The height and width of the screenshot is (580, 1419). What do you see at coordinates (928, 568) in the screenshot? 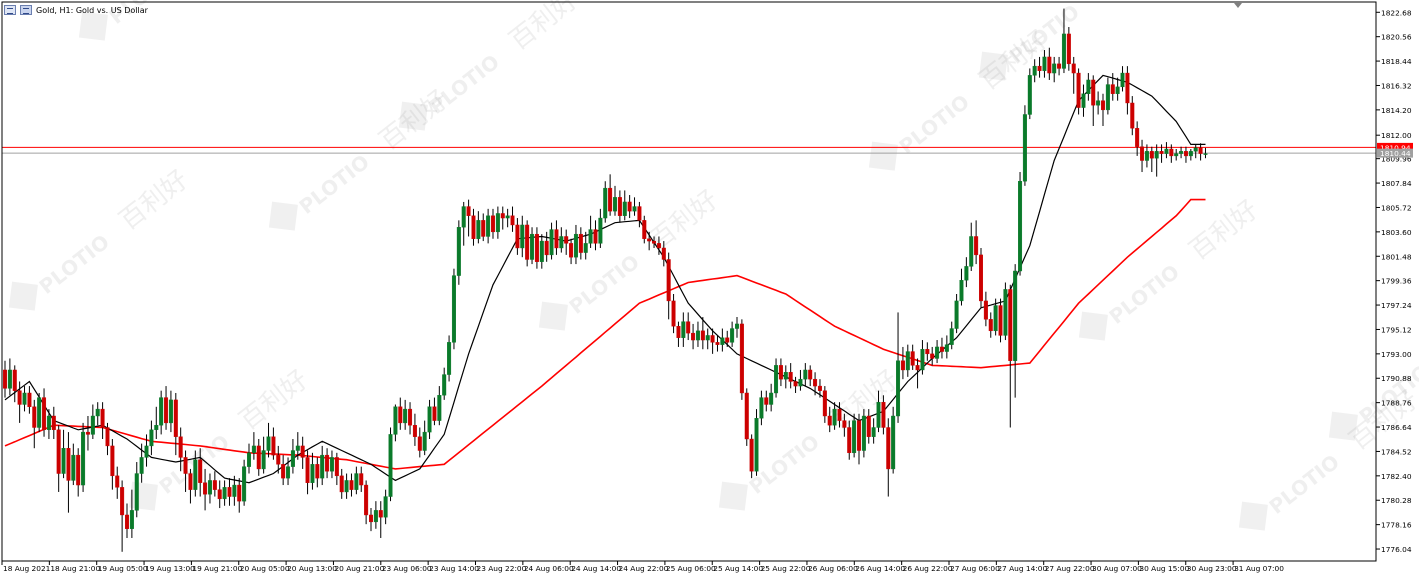
I see `x-tick-label: 26 Aug 22:00` at bounding box center [928, 568].